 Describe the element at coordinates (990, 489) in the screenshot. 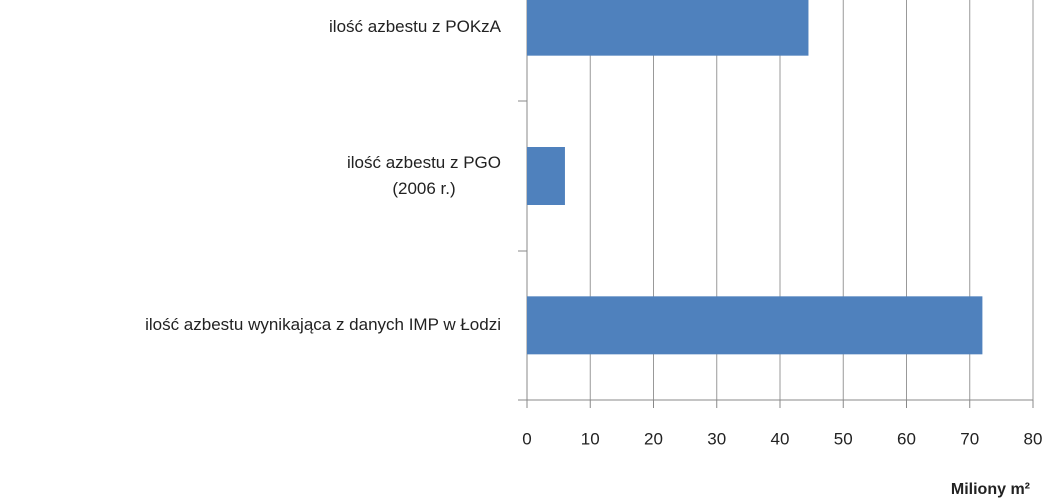

I see `x-axis-label: Miliony m²` at that location.